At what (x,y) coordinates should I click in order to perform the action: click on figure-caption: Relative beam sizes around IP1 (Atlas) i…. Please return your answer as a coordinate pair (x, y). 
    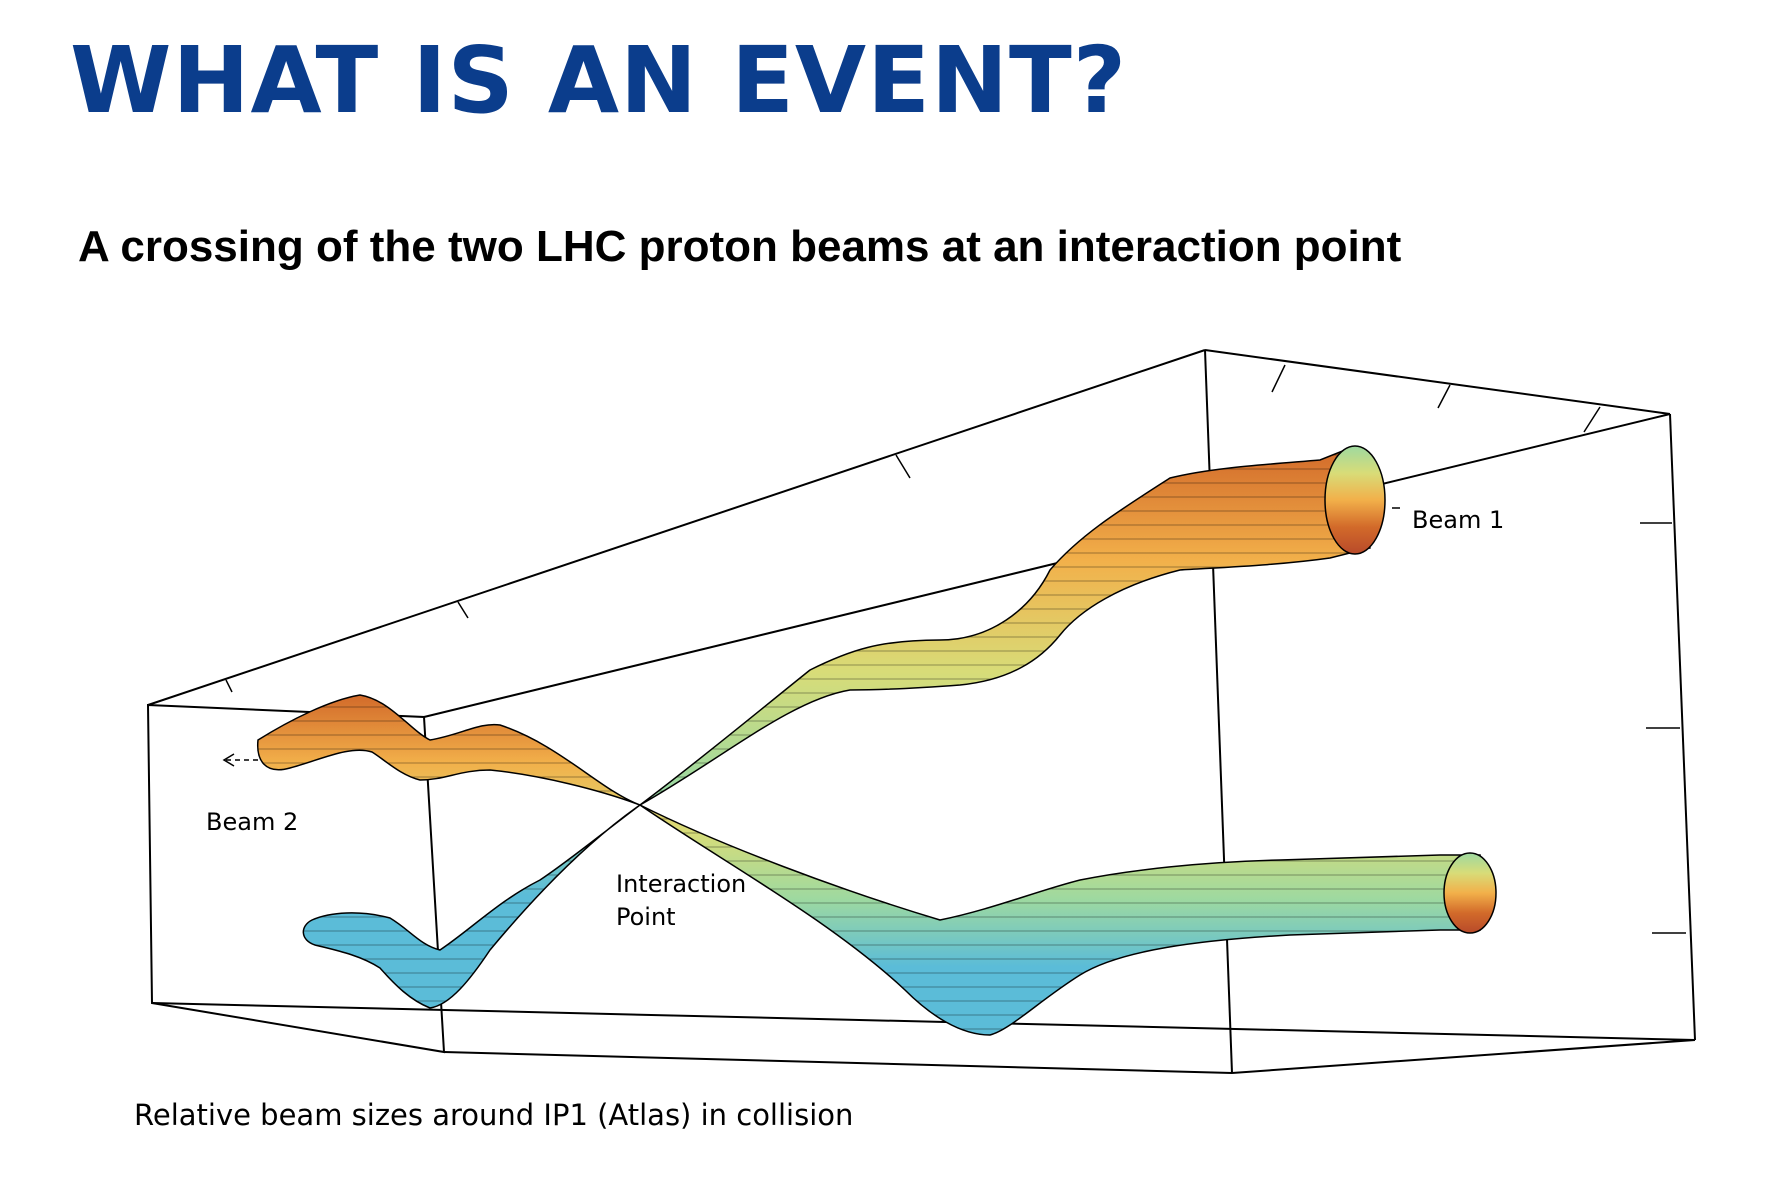
    Looking at the image, I should click on (494, 1115).